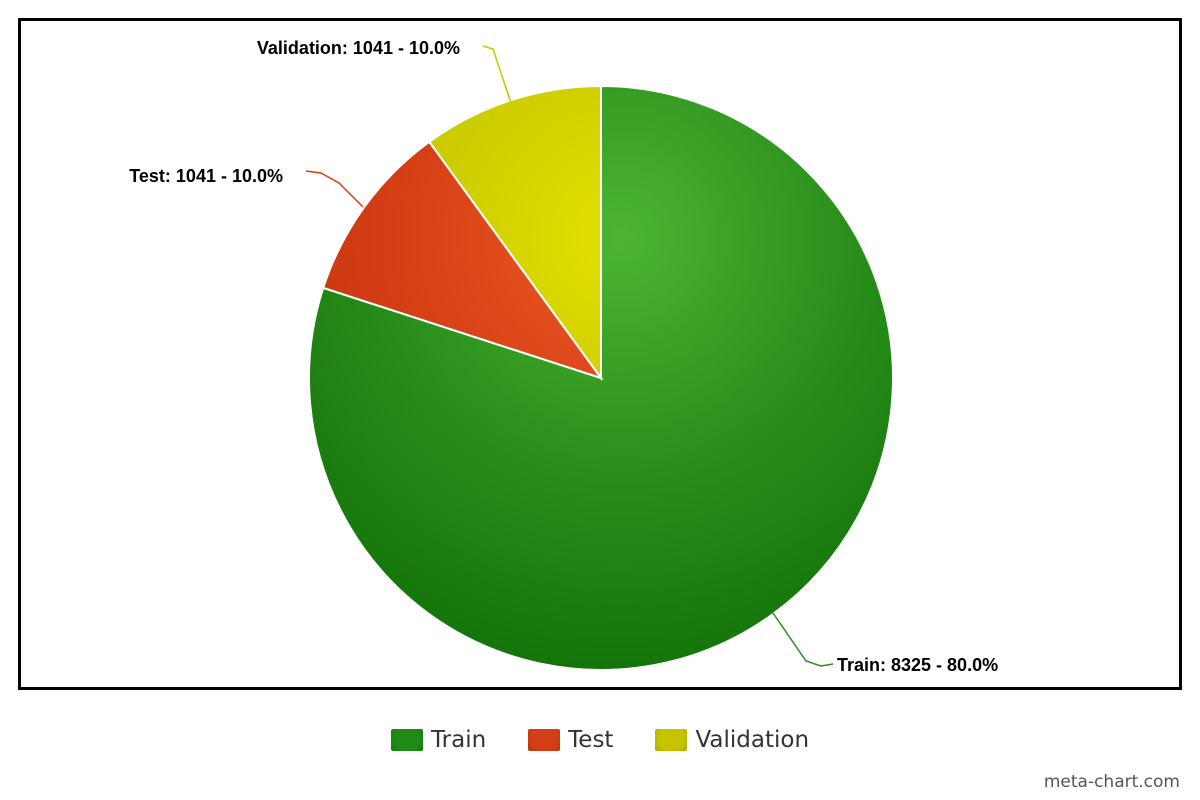 The width and height of the screenshot is (1200, 800). What do you see at coordinates (358, 48) in the screenshot?
I see `slice-label-validation: Validation: 1041 - 10.0%` at bounding box center [358, 48].